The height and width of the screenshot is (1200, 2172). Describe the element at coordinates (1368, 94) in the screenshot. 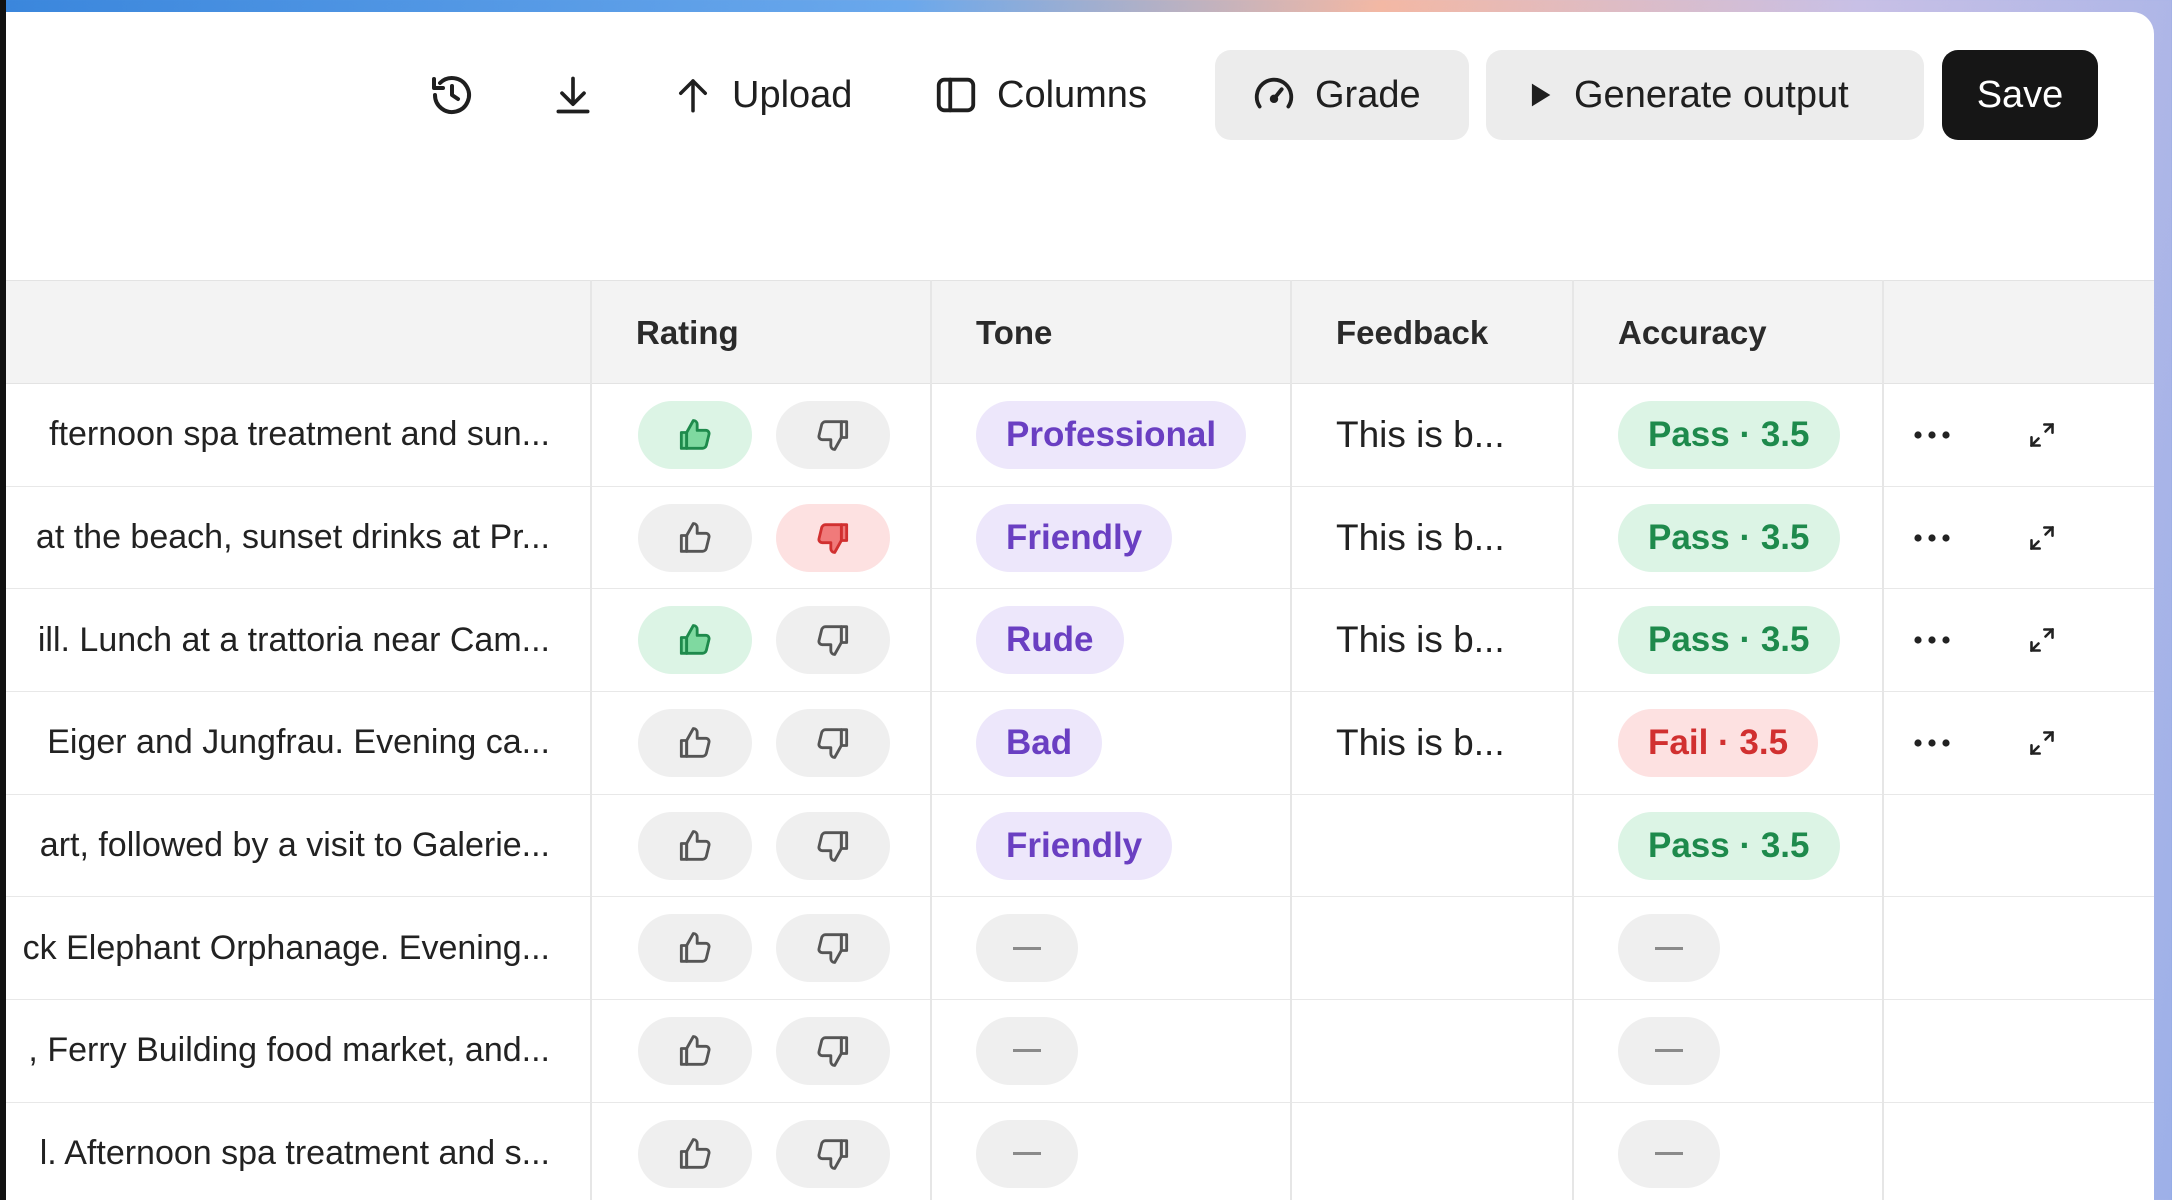

I see `grade-label: Grade` at that location.